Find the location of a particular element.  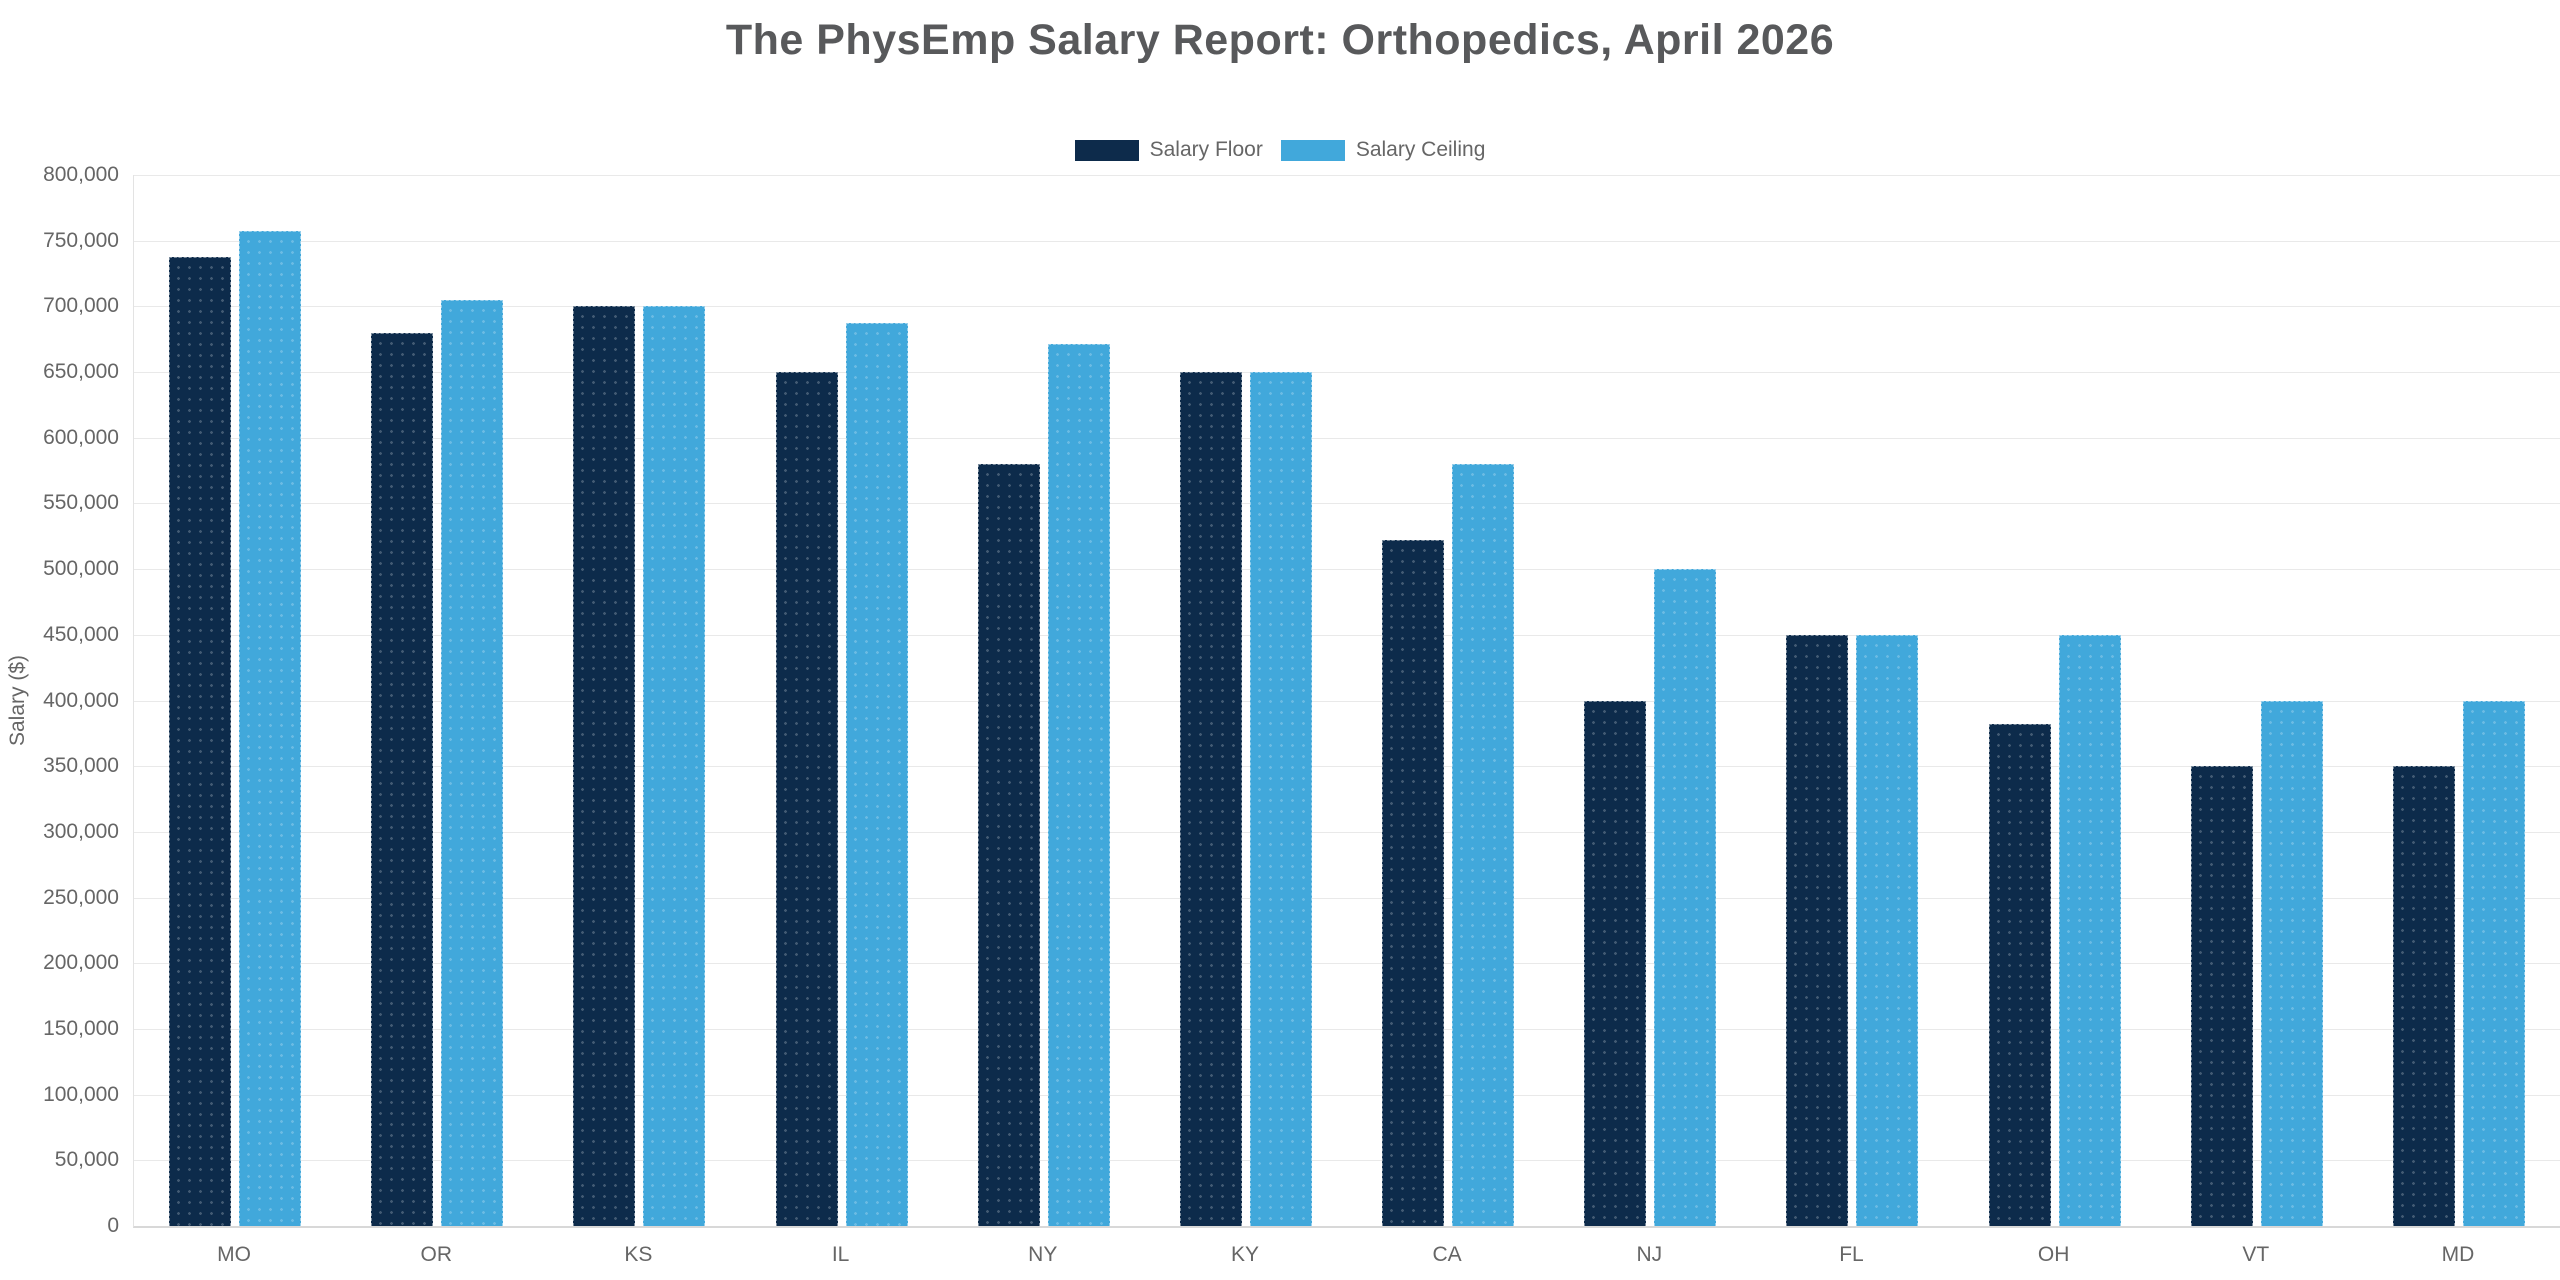

x-tick-label-or: OR is located at coordinates (436, 1254).